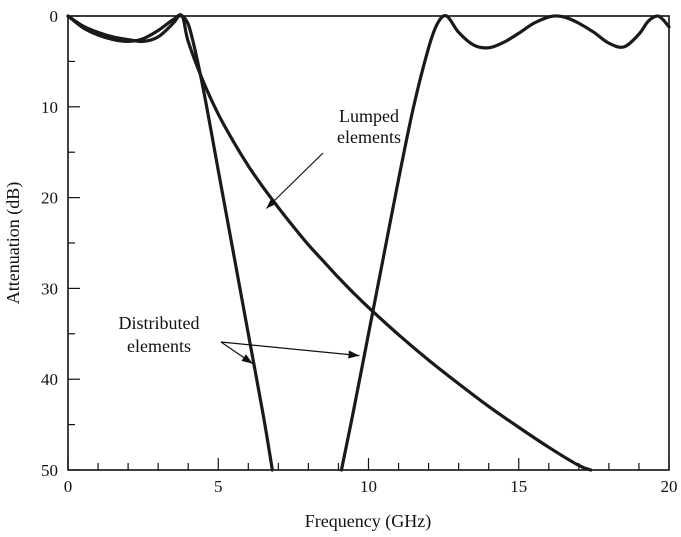  Describe the element at coordinates (49, 470) in the screenshot. I see `y-tick-label: 50` at that location.